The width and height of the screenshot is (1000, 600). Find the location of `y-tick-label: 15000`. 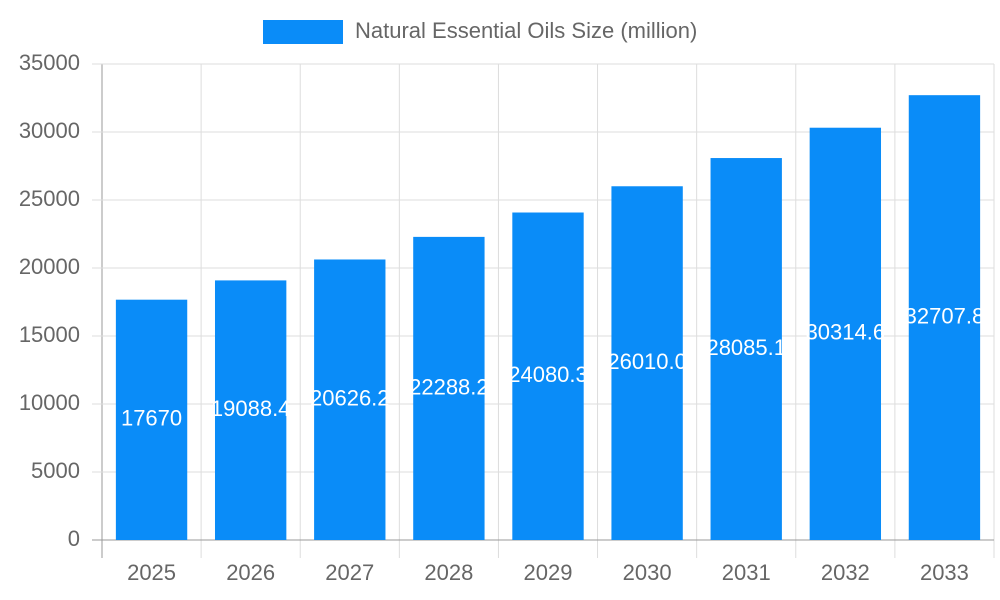

y-tick-label: 15000 is located at coordinates (49, 334).